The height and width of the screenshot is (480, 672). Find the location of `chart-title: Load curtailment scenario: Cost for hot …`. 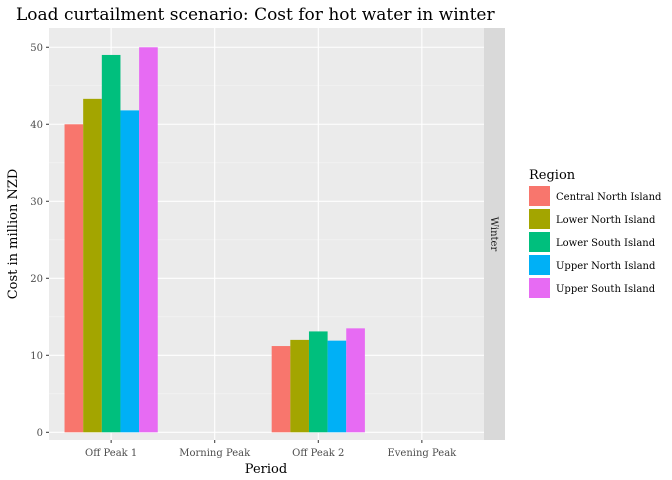

chart-title: Load curtailment scenario: Cost for hot … is located at coordinates (255, 15).